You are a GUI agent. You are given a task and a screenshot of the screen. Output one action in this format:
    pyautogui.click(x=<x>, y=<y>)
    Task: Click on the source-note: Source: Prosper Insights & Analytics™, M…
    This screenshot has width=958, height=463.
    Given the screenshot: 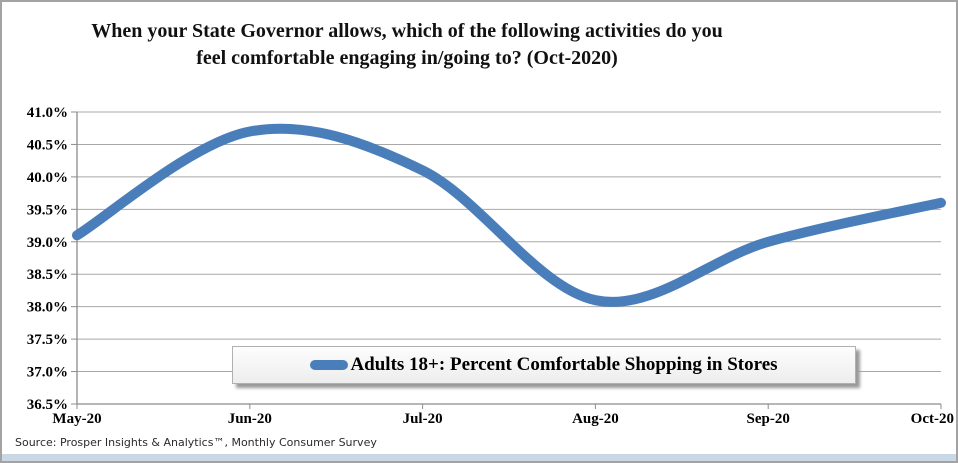 What is the action you would take?
    pyautogui.click(x=196, y=442)
    